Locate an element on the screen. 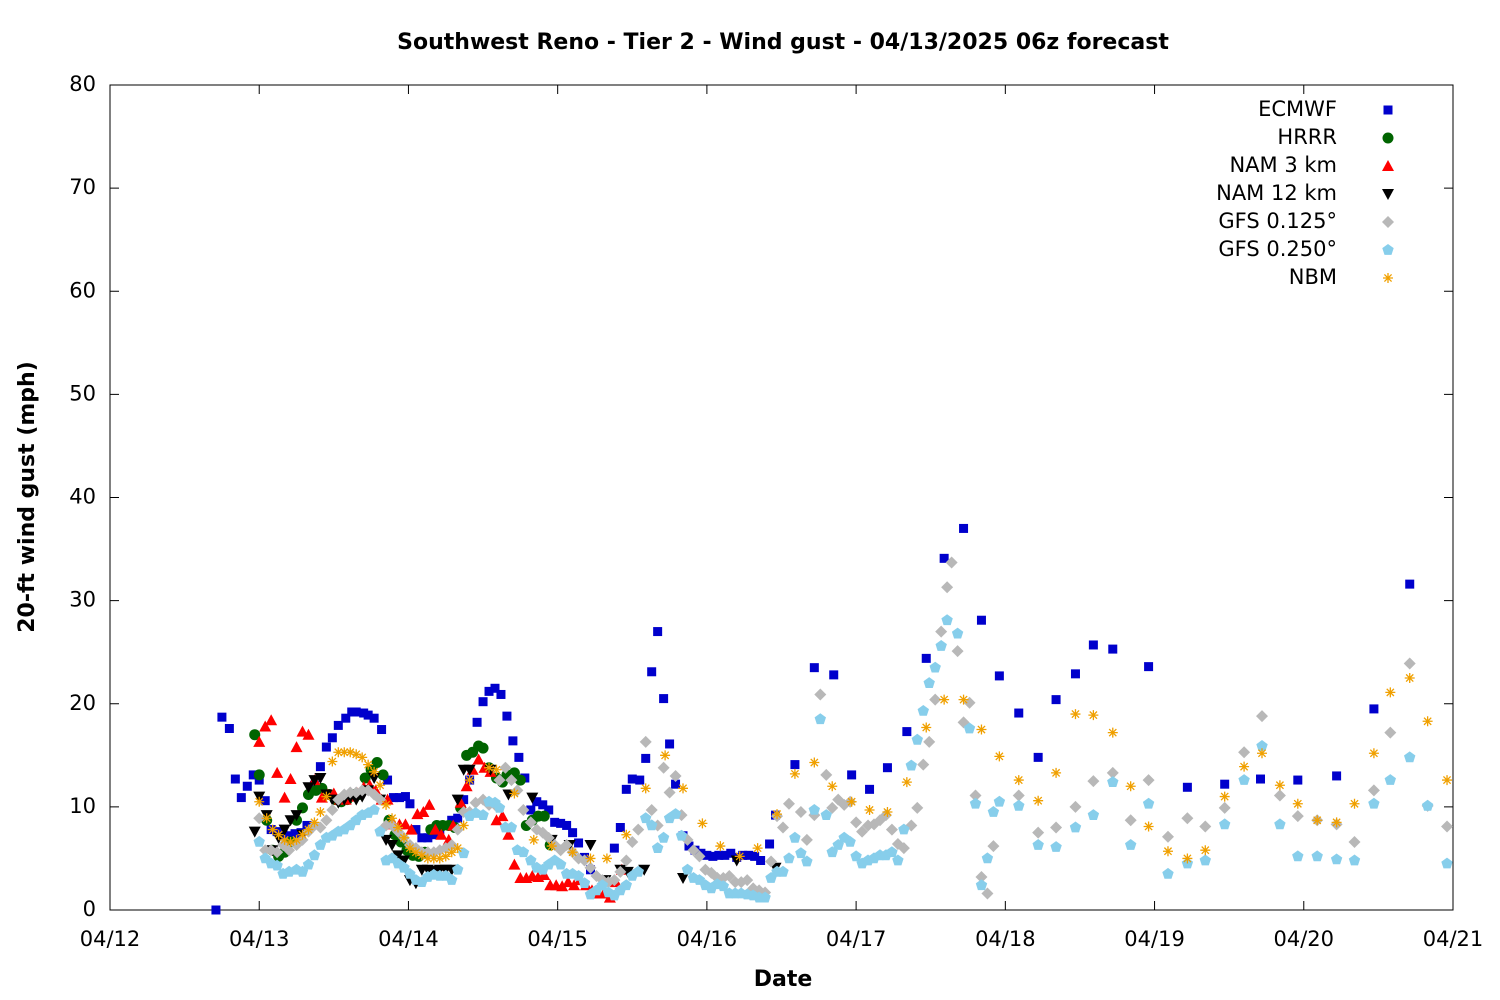 This screenshot has height=1000, width=1500. x-tick-label: 04/15 is located at coordinates (557, 939).